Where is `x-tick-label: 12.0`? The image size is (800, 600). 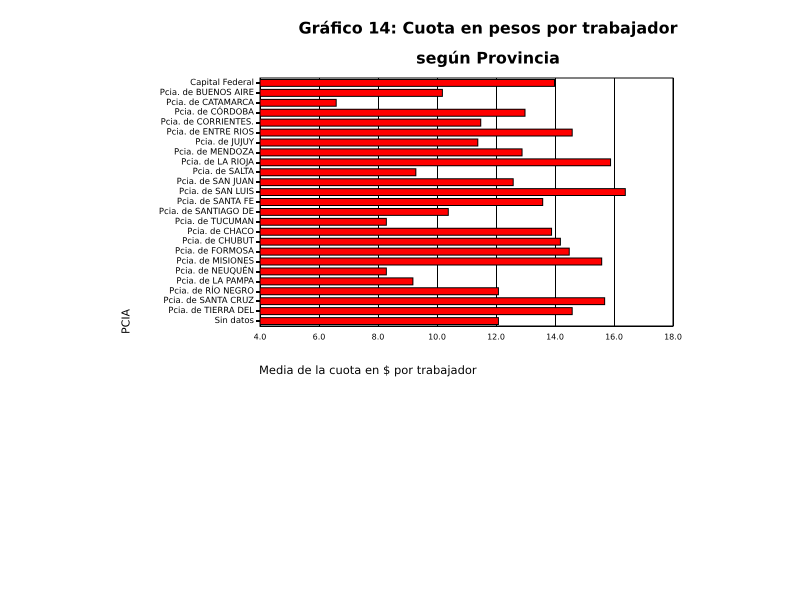
x-tick-label: 12.0 is located at coordinates (496, 337).